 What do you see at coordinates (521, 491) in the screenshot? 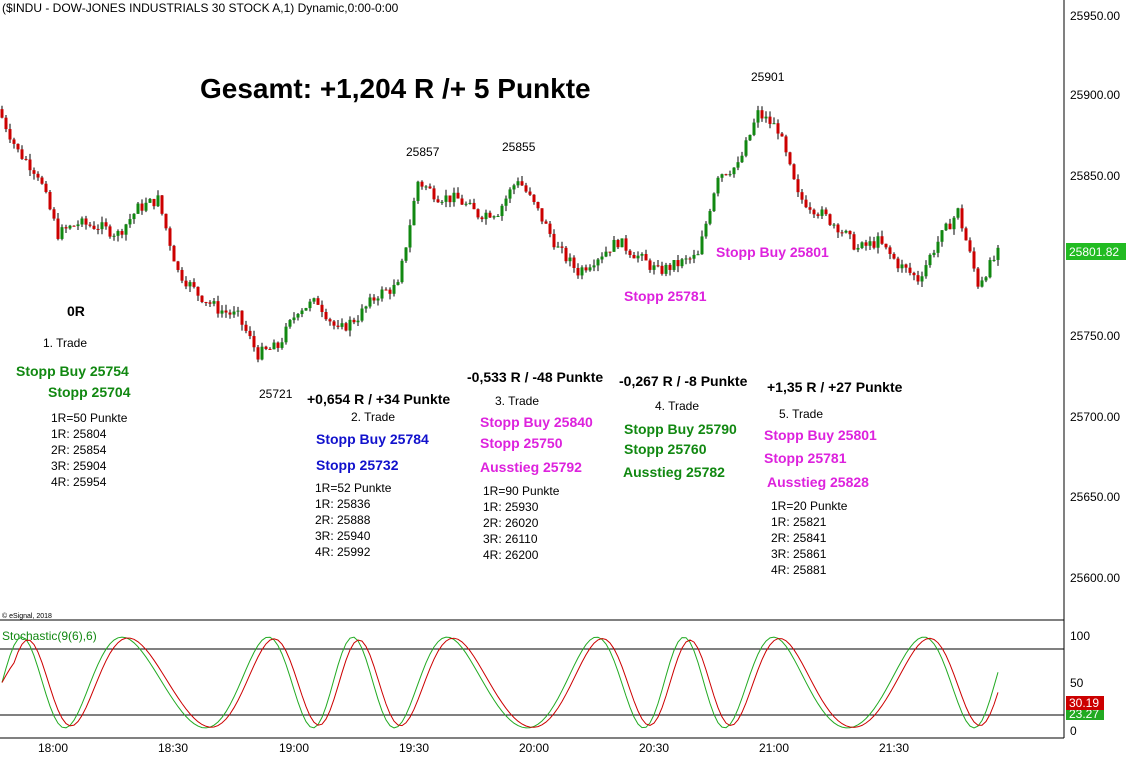
I see `trade-level: 1R=90 Punkte` at bounding box center [521, 491].